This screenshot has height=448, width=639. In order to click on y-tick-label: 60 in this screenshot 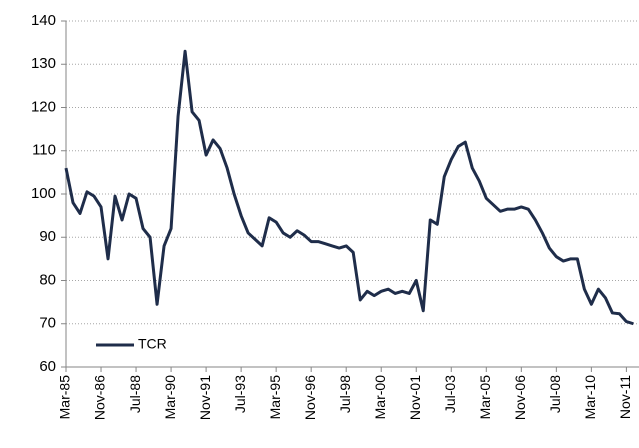, I will do `click(47, 366)`.